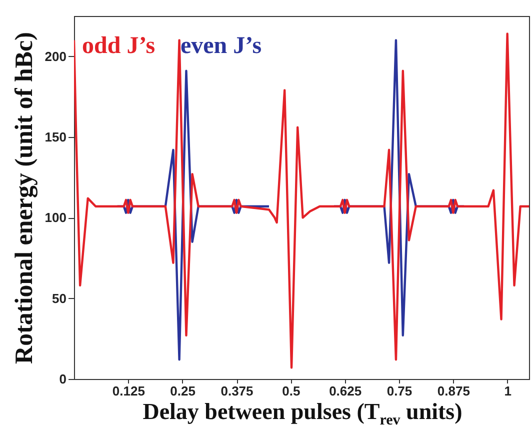  Describe the element at coordinates (303, 414) in the screenshot. I see `x-axis-title: Delay between pulses (T$_{rev}$ units)` at that location.